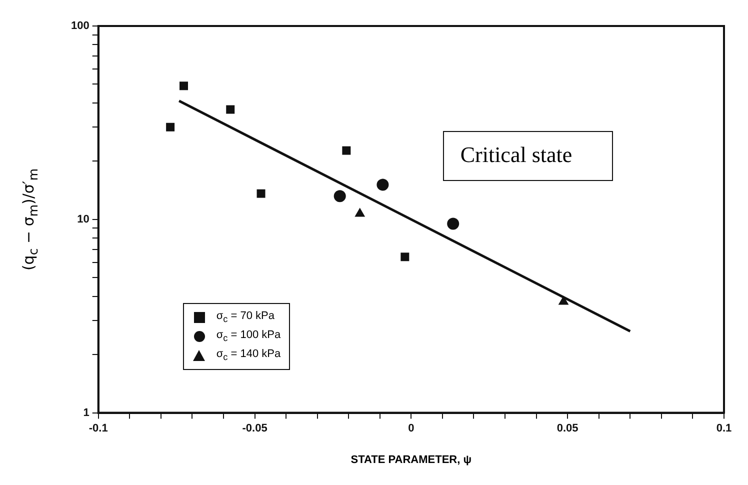  Describe the element at coordinates (411, 460) in the screenshot. I see `x-axis-title: STATE PARAMETER, ψ` at that location.